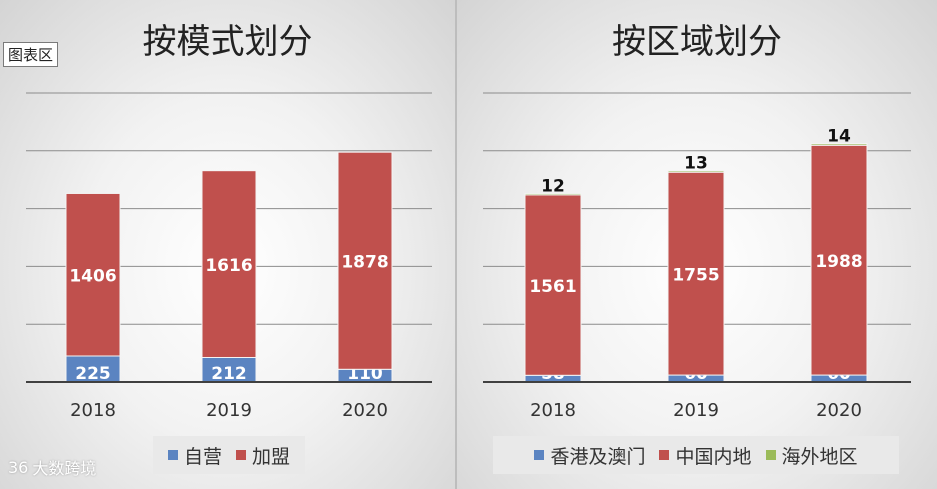 This screenshot has height=489, width=937. What do you see at coordinates (202, 456) in the screenshot?
I see `legend-label: 自营` at bounding box center [202, 456].